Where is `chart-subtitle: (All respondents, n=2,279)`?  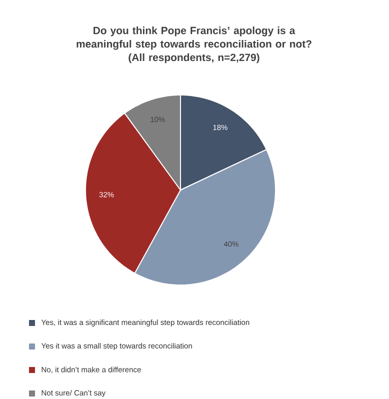 chart-subtitle: (All respondents, n=2,279) is located at coordinates (194, 58).